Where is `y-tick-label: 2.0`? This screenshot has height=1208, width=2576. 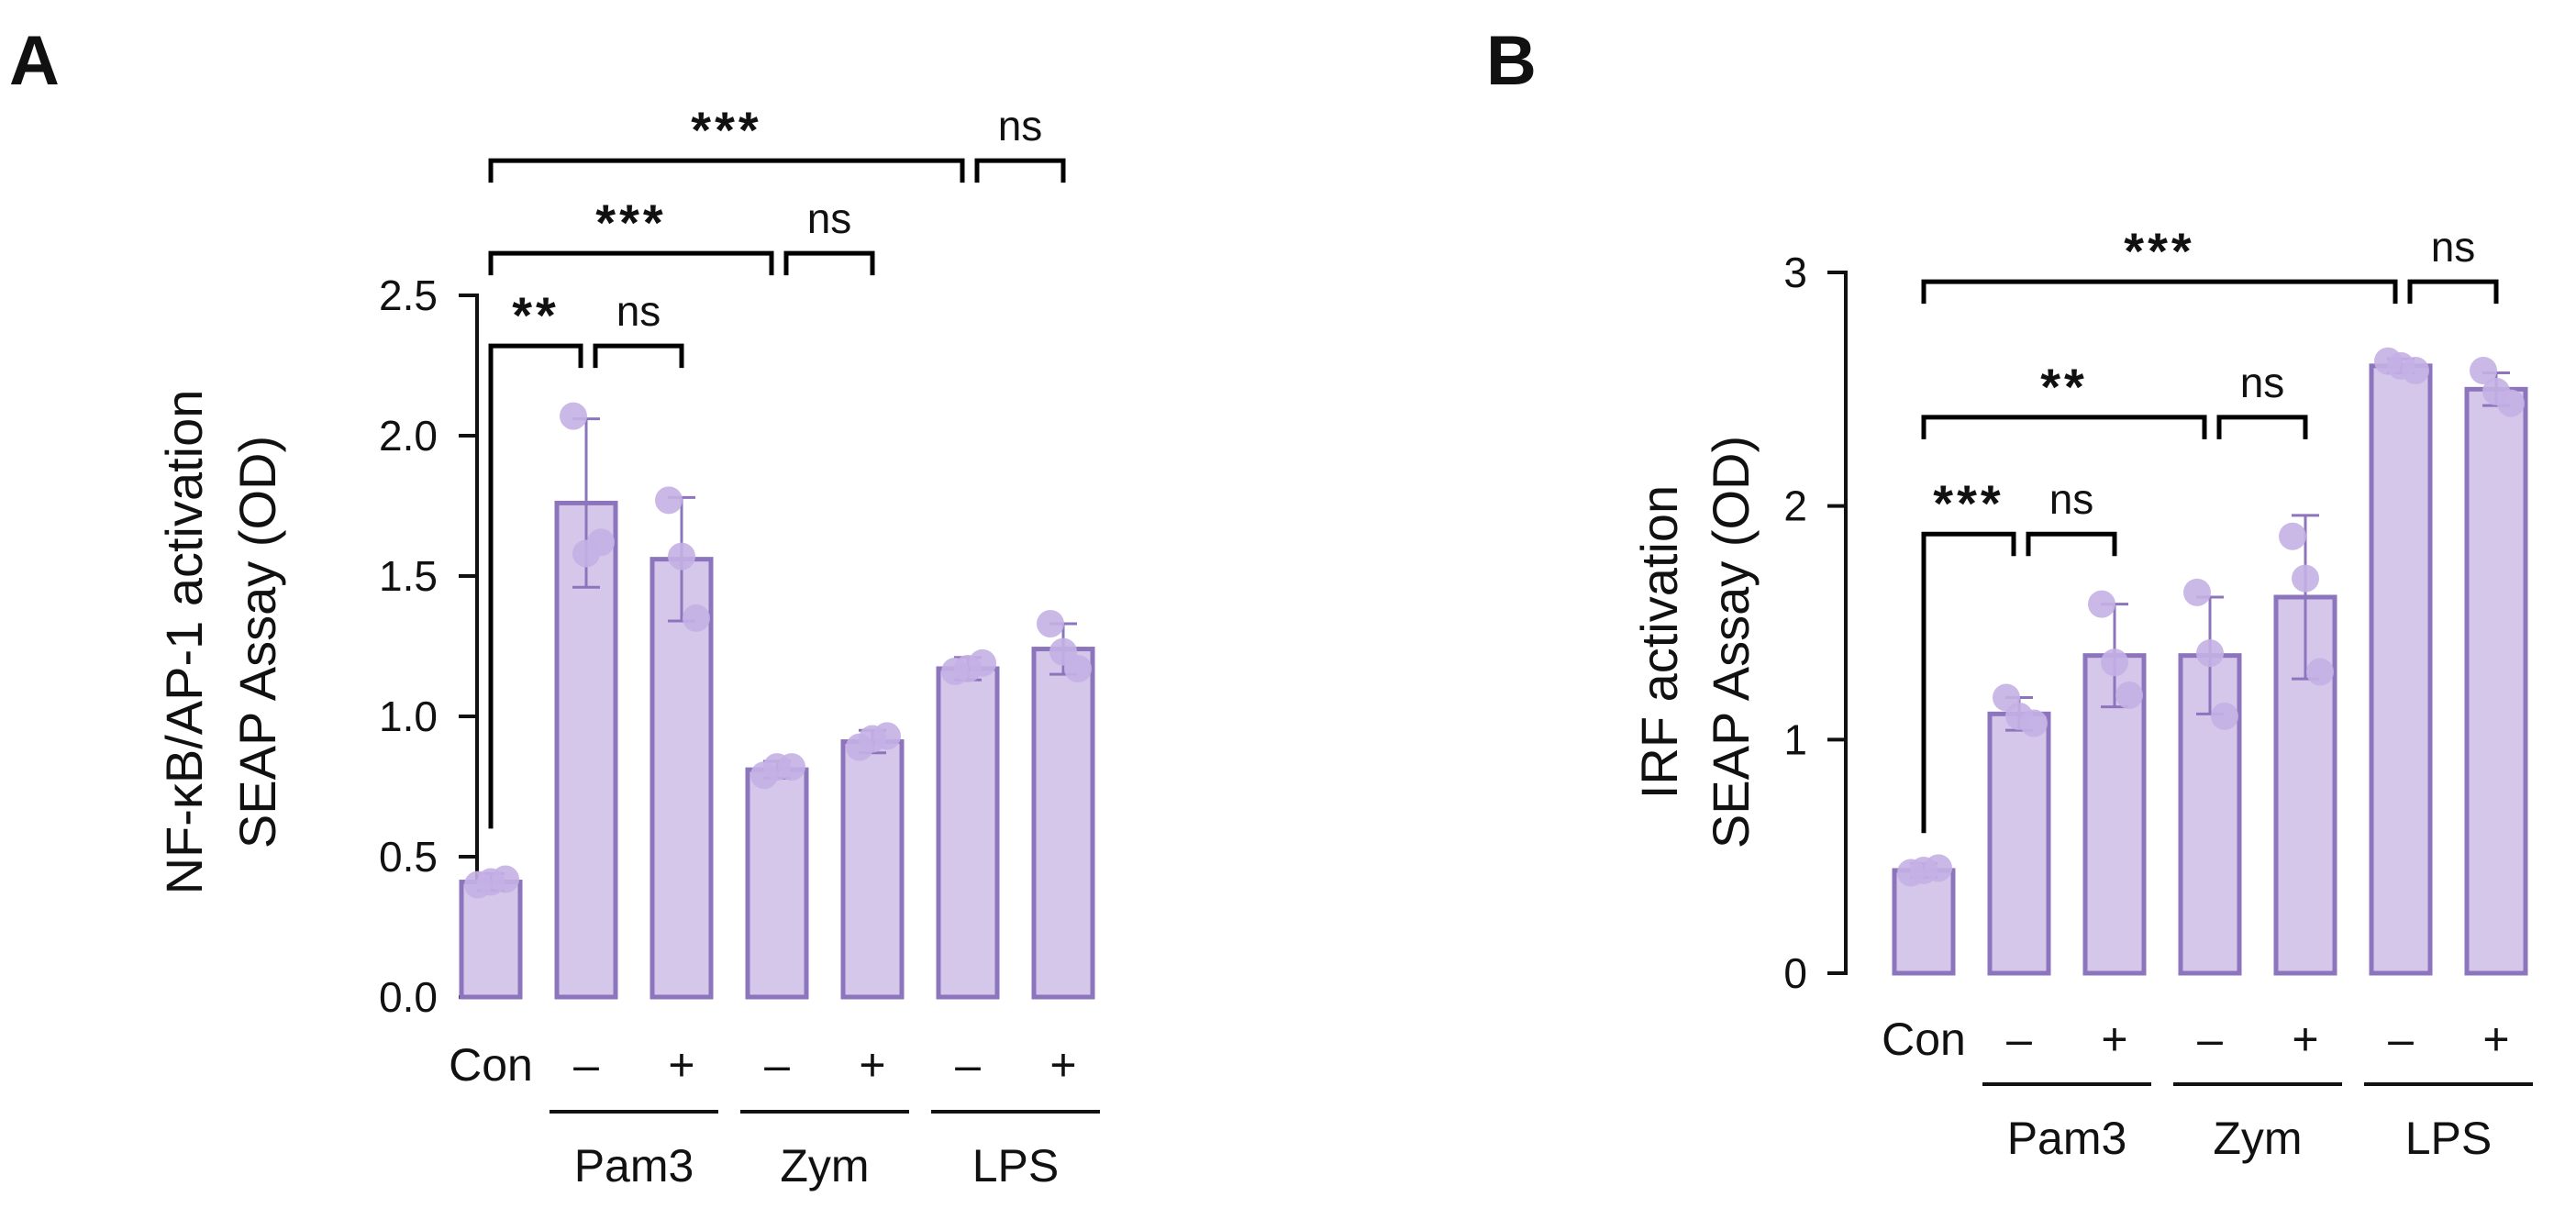 y-tick-label: 2.0 is located at coordinates (408, 436).